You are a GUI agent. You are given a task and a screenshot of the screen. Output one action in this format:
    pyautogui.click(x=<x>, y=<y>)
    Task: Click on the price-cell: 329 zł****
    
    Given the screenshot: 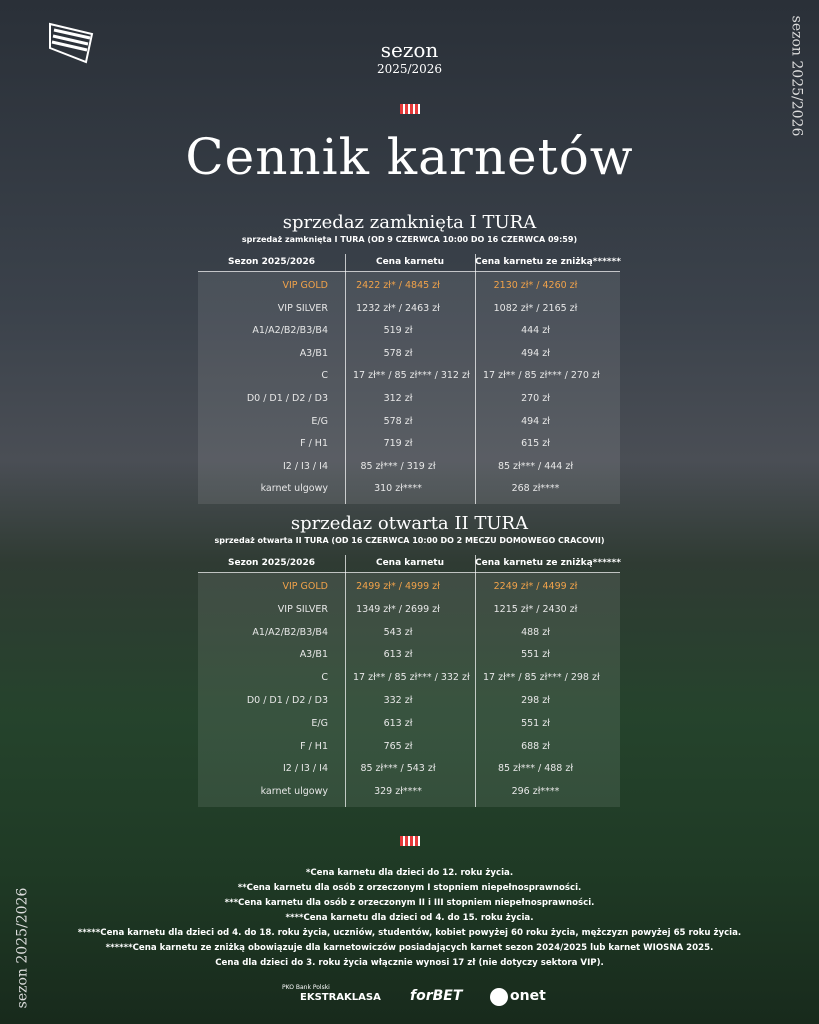 What is the action you would take?
    pyautogui.click(x=398, y=792)
    